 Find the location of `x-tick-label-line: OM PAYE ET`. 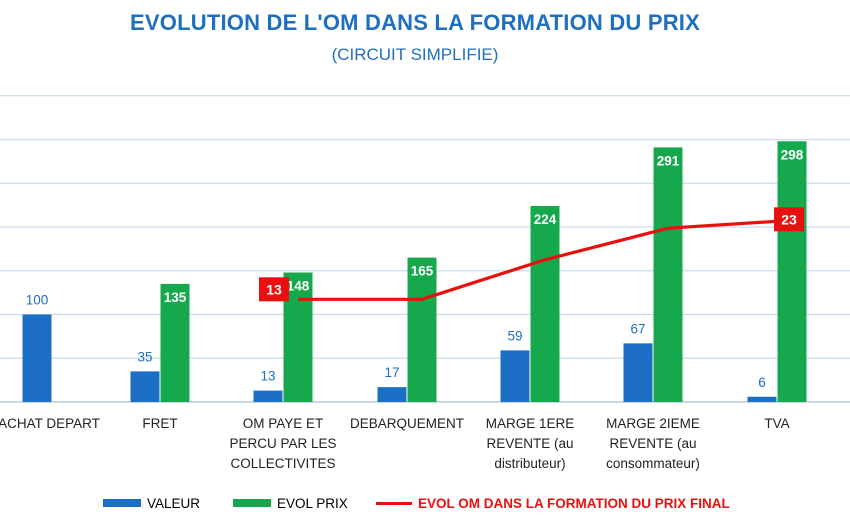

x-tick-label-line: OM PAYE ET is located at coordinates (283, 423).